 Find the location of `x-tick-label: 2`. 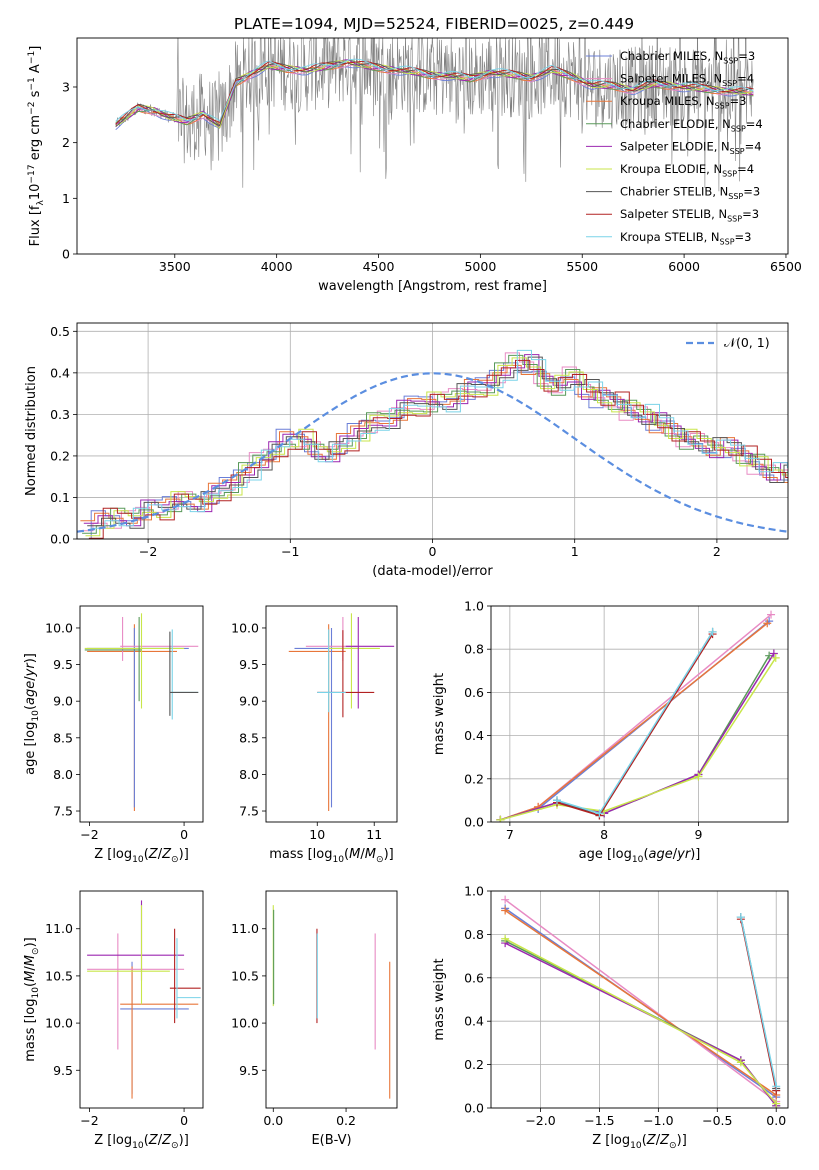

x-tick-label: 2 is located at coordinates (717, 551).